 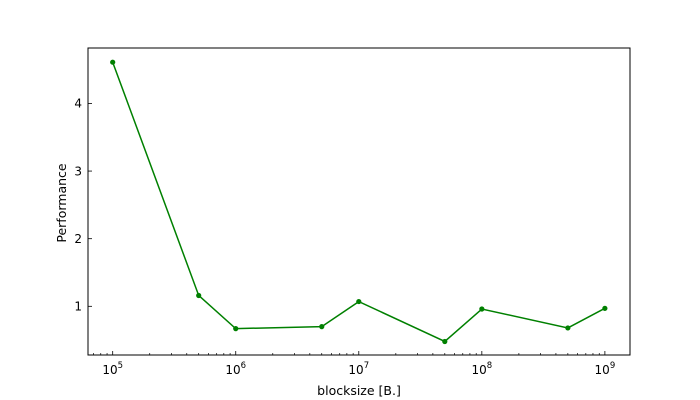 What do you see at coordinates (359, 390) in the screenshot?
I see `x-axis-label: blocksize [B.]` at bounding box center [359, 390].